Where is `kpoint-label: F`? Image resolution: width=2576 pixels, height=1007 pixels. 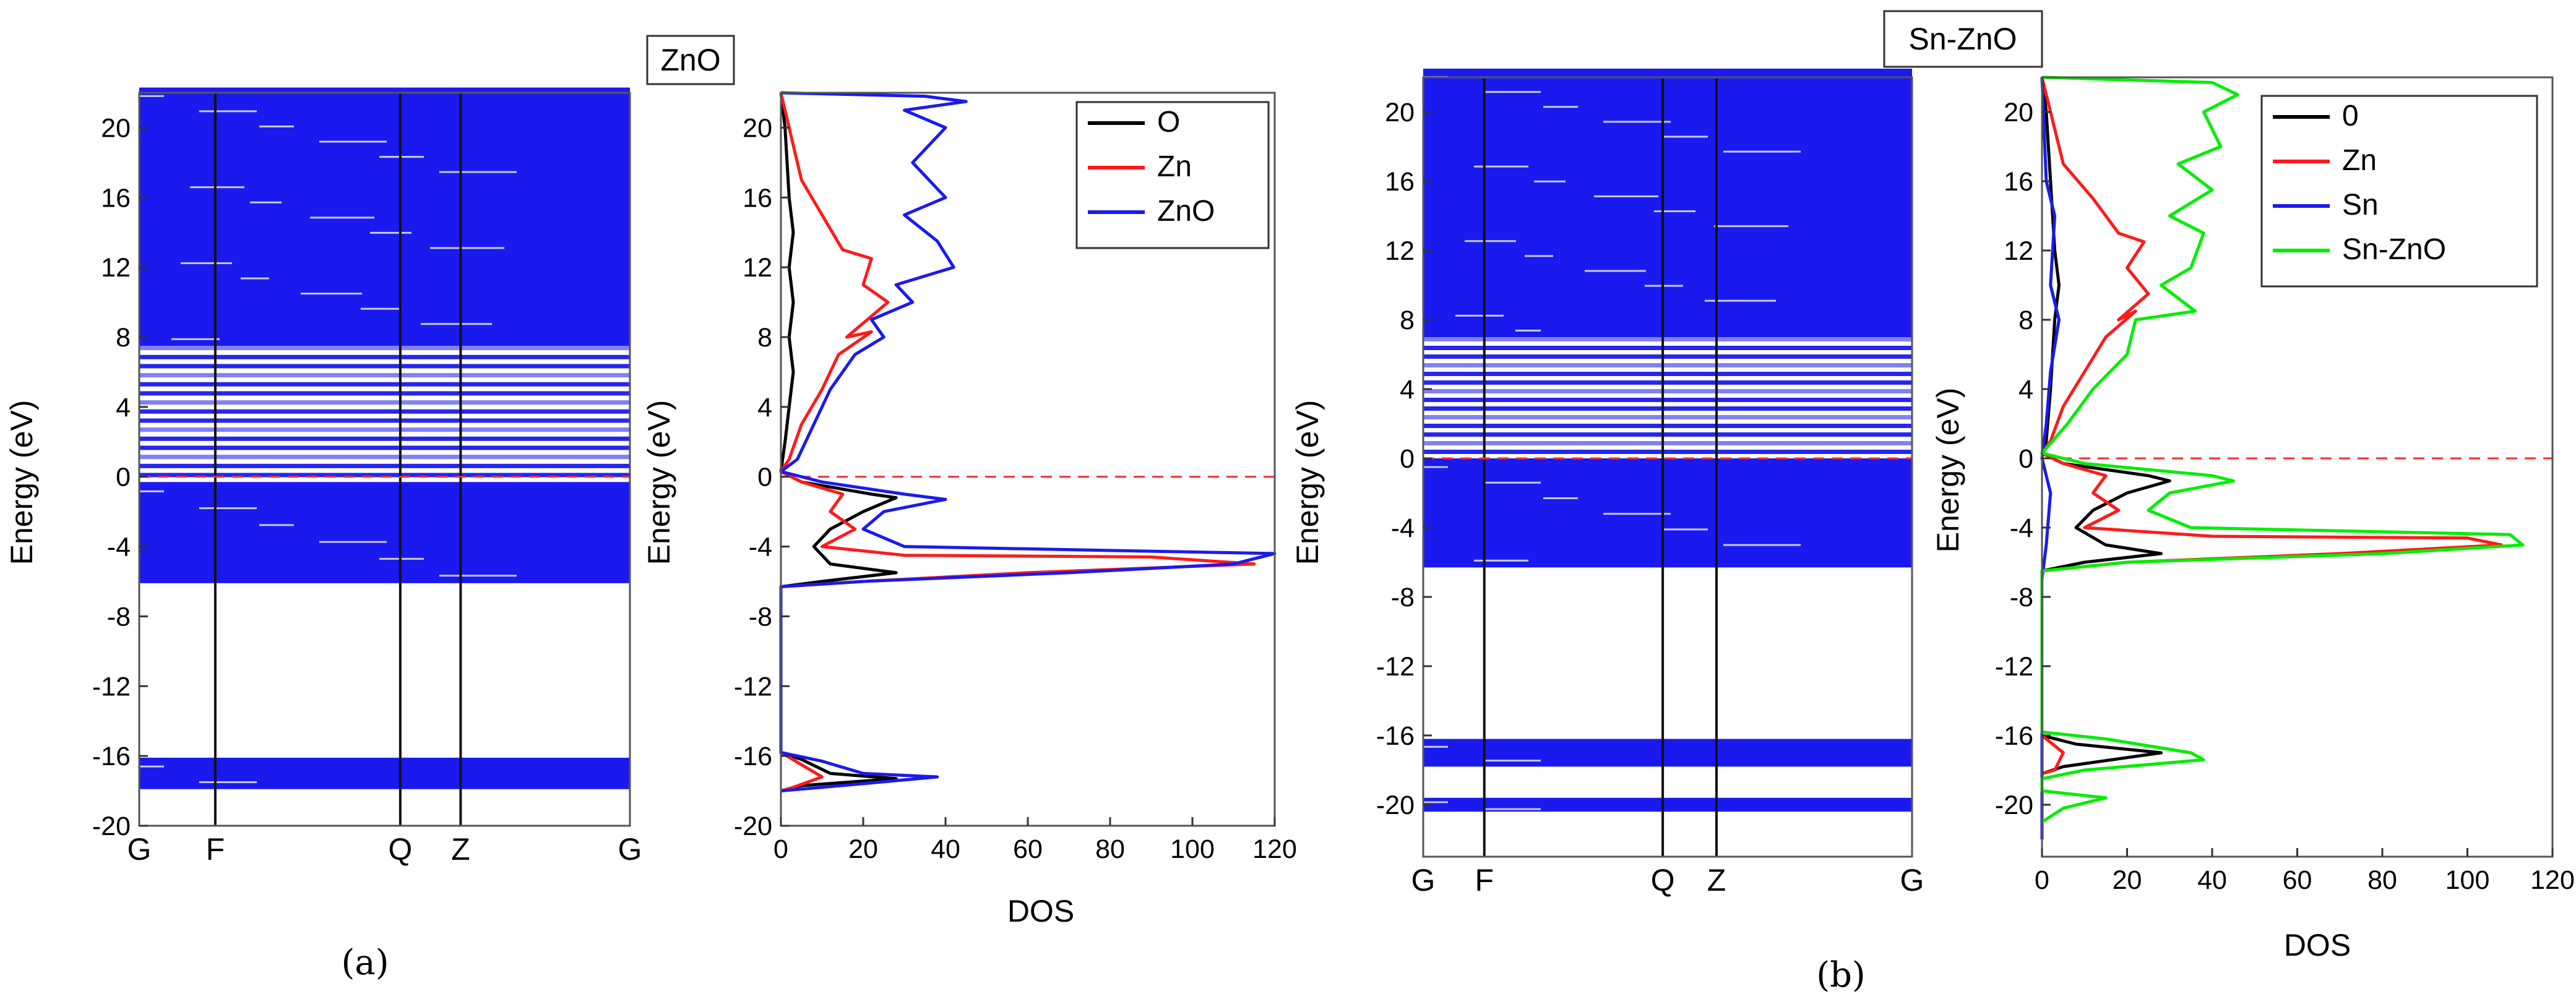 kpoint-label: F is located at coordinates (1484, 881).